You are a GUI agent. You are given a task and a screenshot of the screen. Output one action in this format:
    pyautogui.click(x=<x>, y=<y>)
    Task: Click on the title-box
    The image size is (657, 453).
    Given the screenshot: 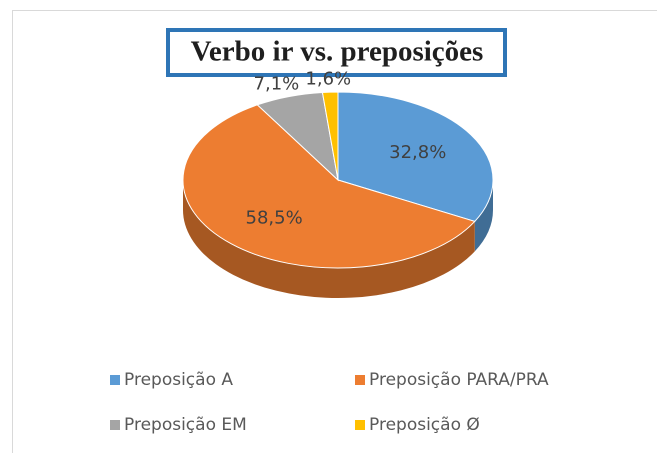 What is the action you would take?
    pyautogui.click(x=336, y=52)
    